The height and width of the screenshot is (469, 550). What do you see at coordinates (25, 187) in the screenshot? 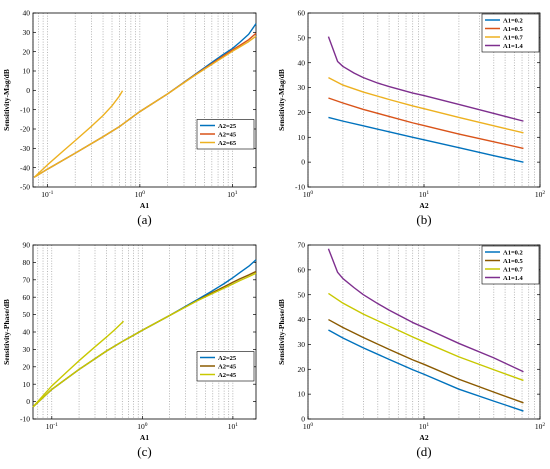
I see `y-tick-label: -50` at bounding box center [25, 187].